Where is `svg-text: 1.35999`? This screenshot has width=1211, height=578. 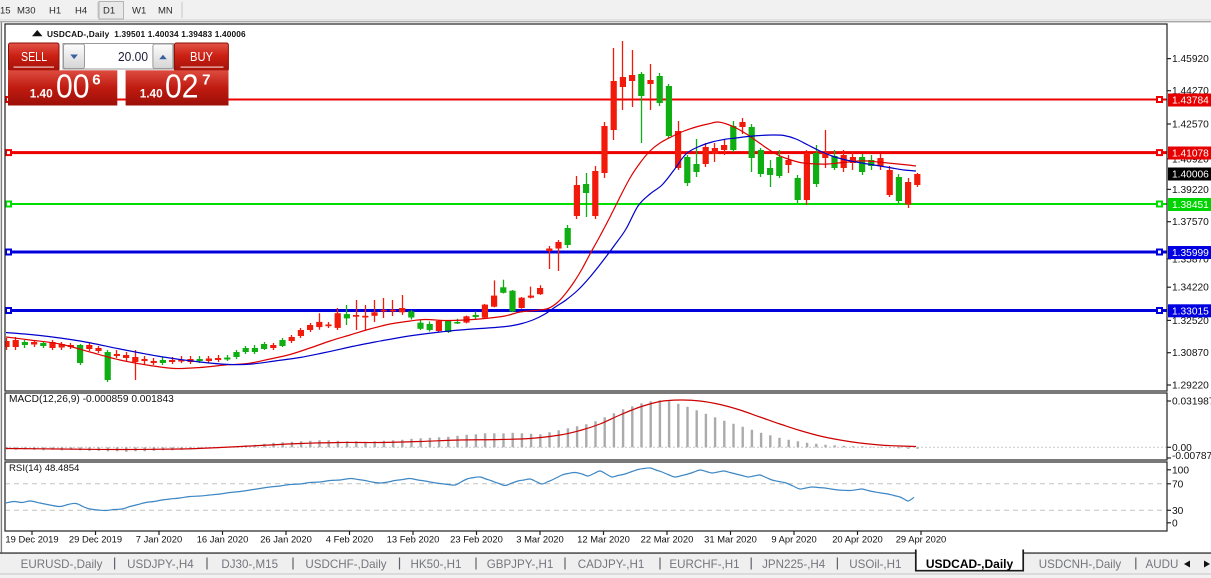
svg-text: 1.35999 is located at coordinates (1190, 253).